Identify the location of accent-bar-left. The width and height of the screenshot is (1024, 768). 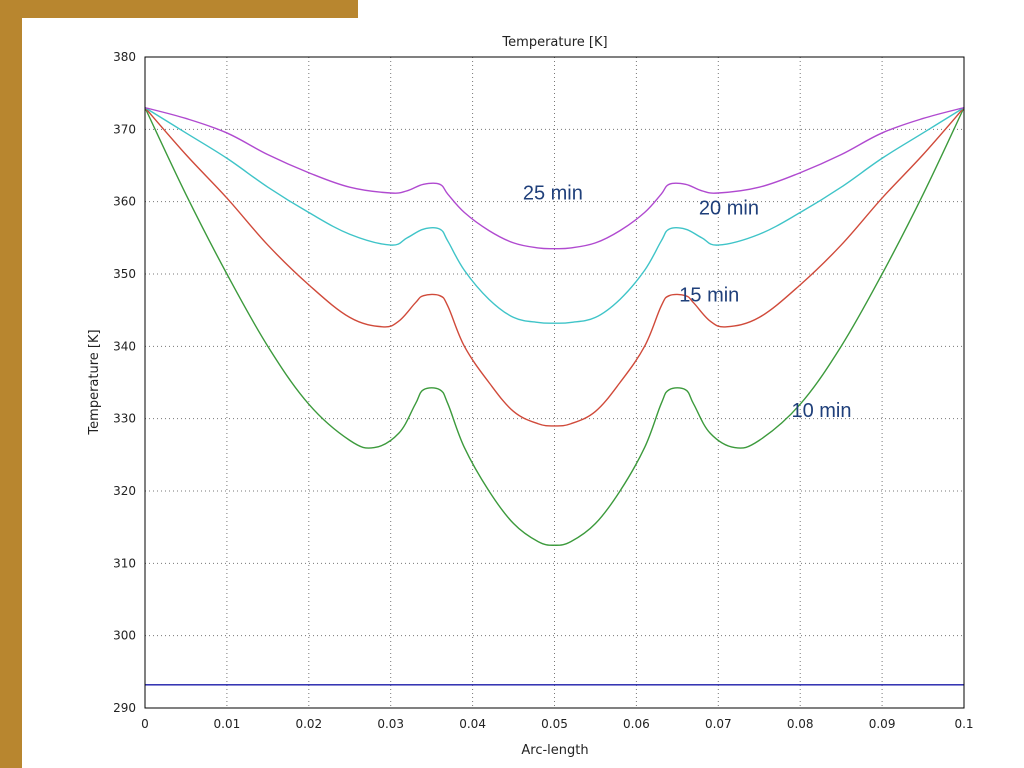
(11, 384).